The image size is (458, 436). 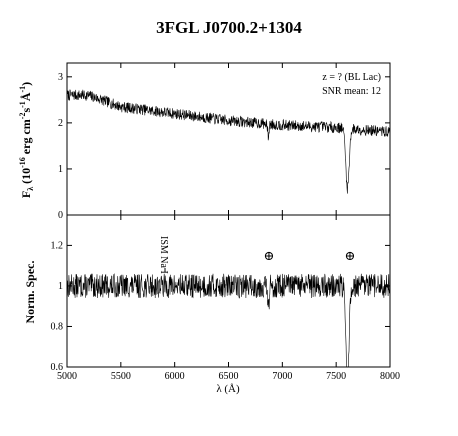 What do you see at coordinates (163, 255) in the screenshot?
I see `ism-na-label: ISM Na I` at bounding box center [163, 255].